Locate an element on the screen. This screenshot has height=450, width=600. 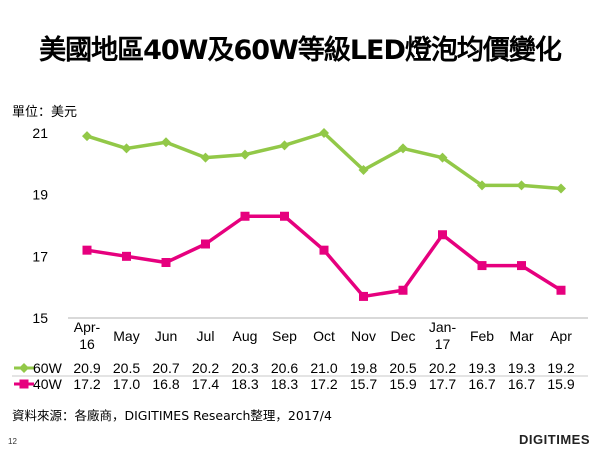
series-line-60W is located at coordinates (324, 161).